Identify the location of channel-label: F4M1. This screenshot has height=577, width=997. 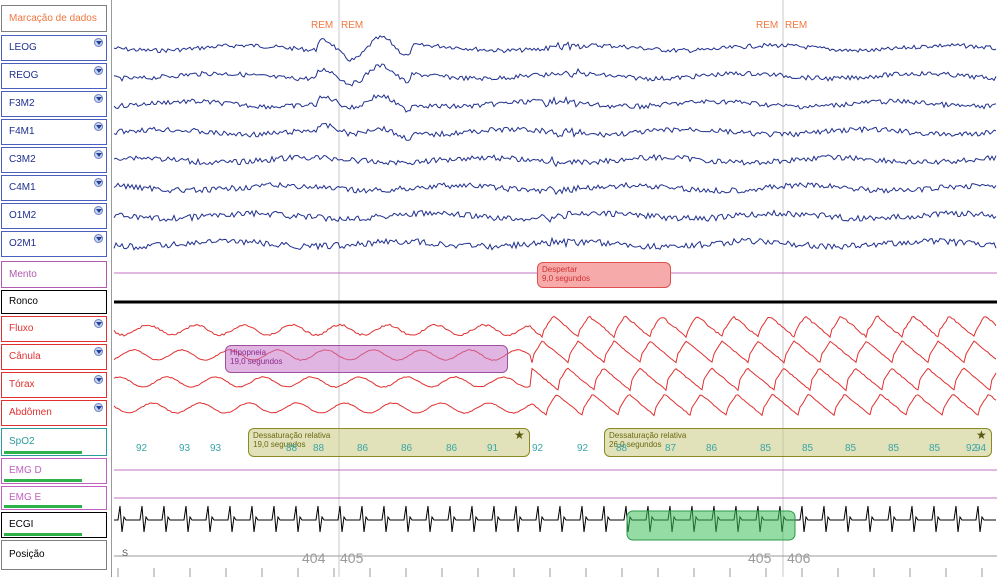
(22, 131).